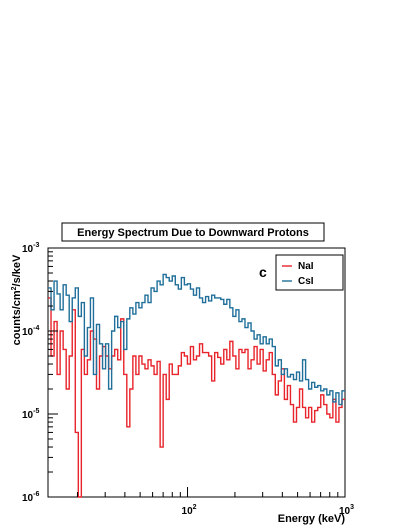 This screenshot has height=527, width=407. I want to click on chart-title-box: Energy Spectrum Due to Downward Protons, so click(193, 232).